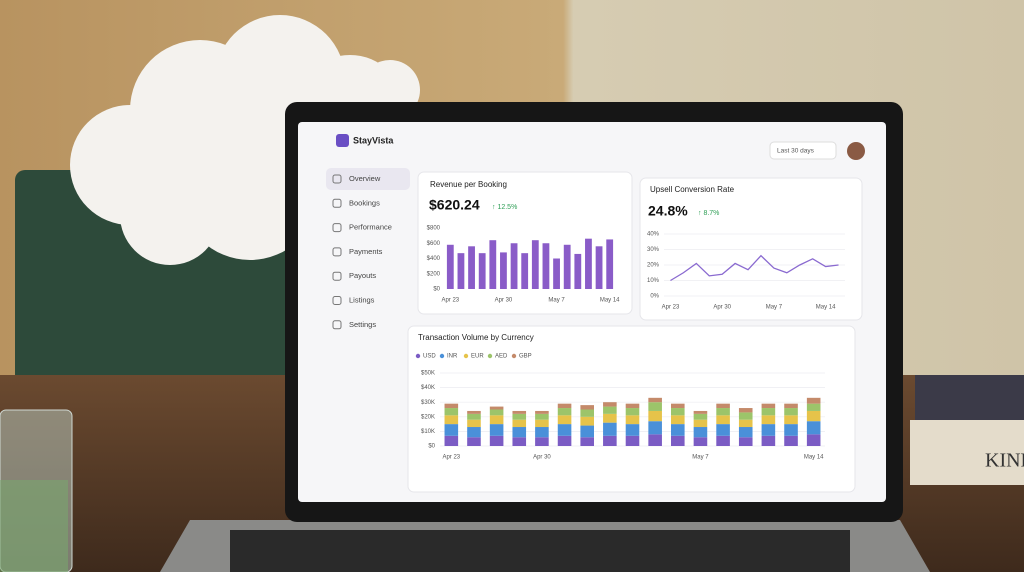 This screenshot has height=572, width=1024. I want to click on line, so click(754, 268).